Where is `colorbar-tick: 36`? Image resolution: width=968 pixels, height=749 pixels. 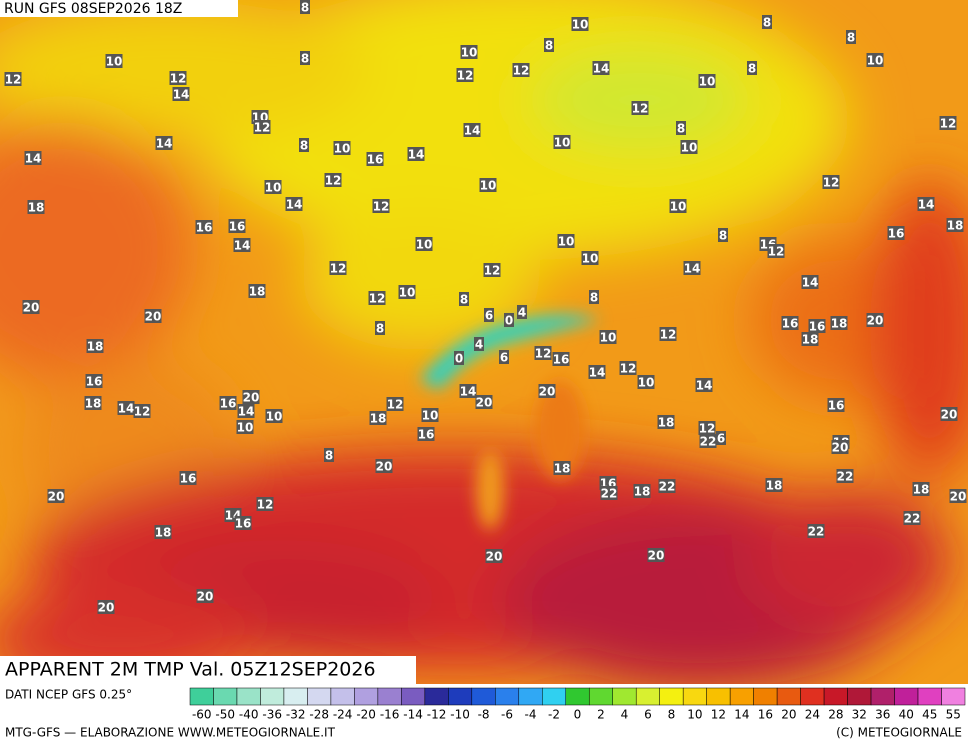
colorbar-tick: 36 is located at coordinates (882, 715).